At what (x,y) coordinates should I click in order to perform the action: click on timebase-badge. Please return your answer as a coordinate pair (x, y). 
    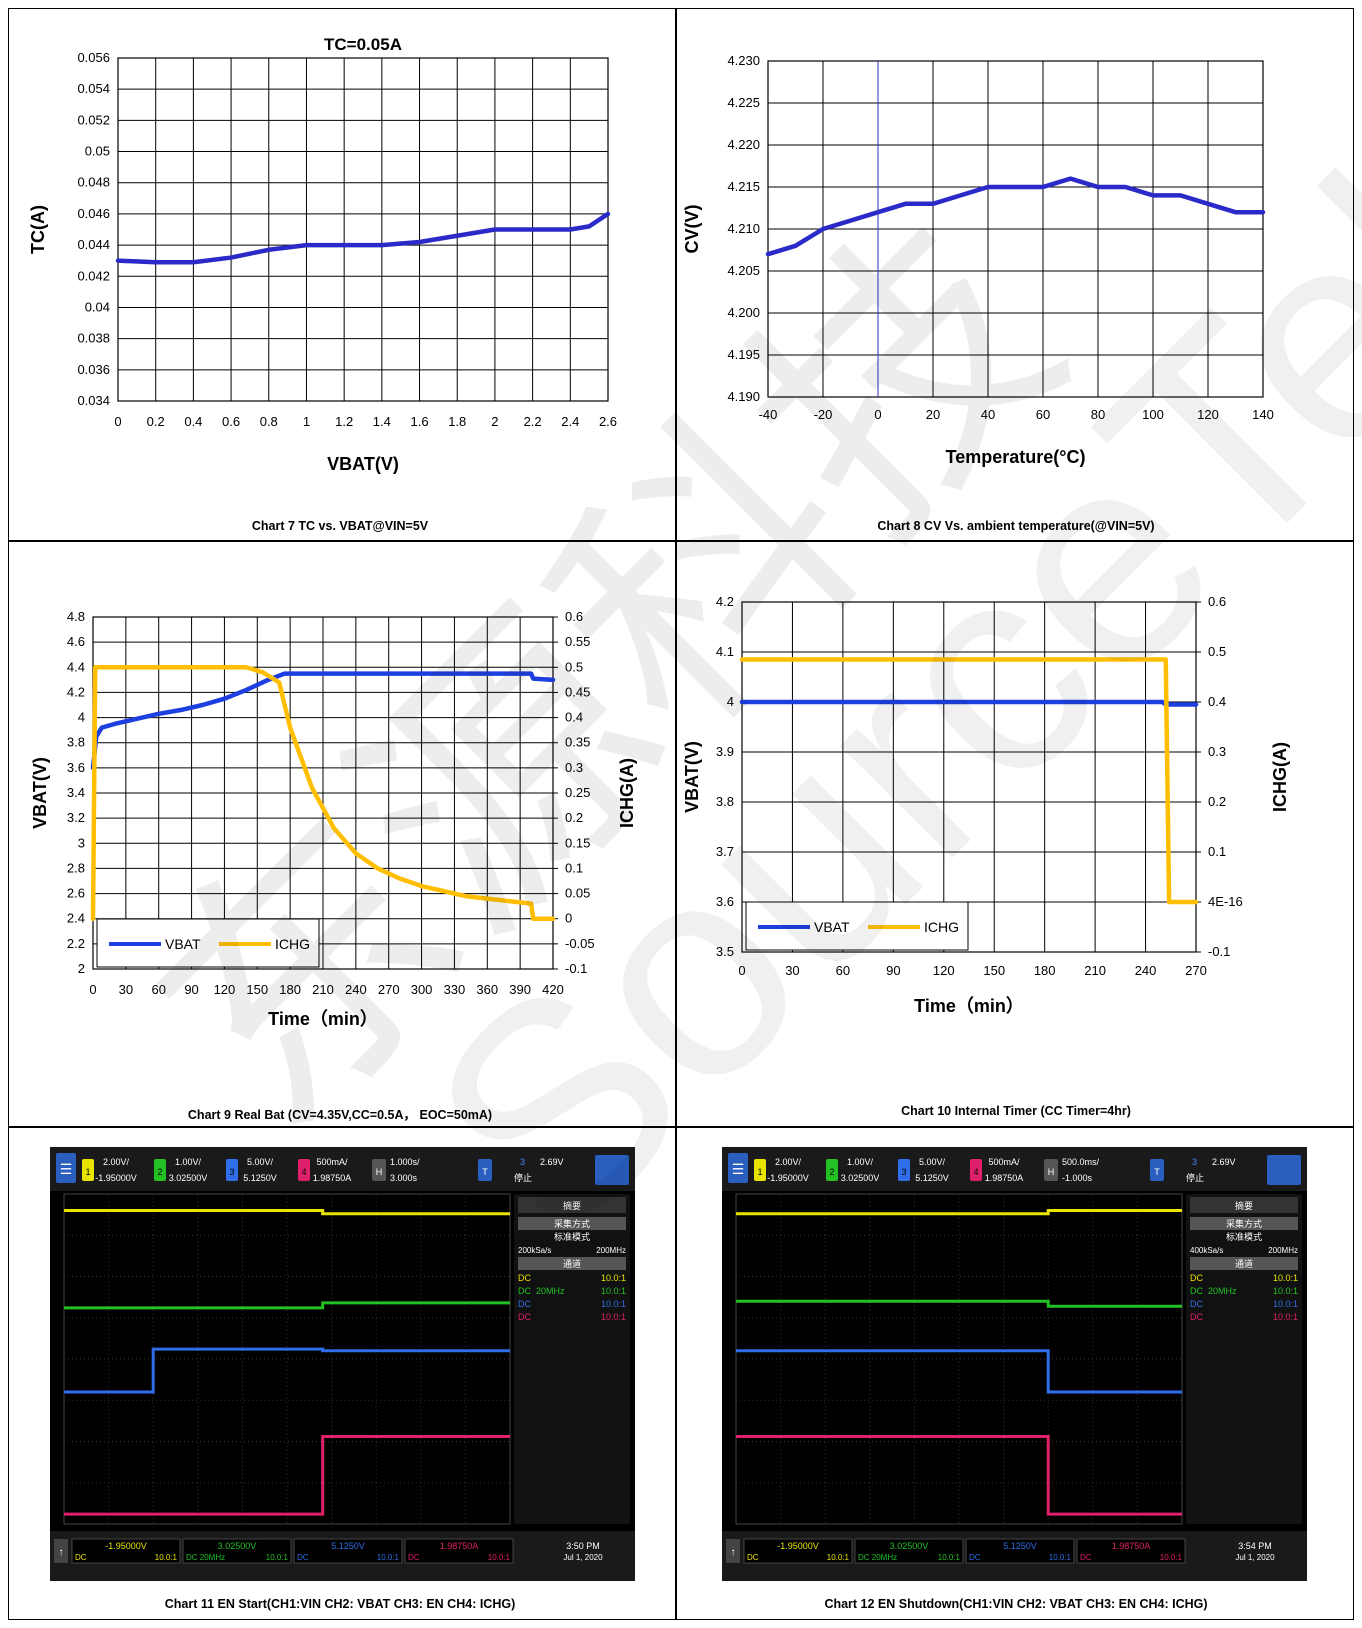
    Looking at the image, I should click on (379, 1170).